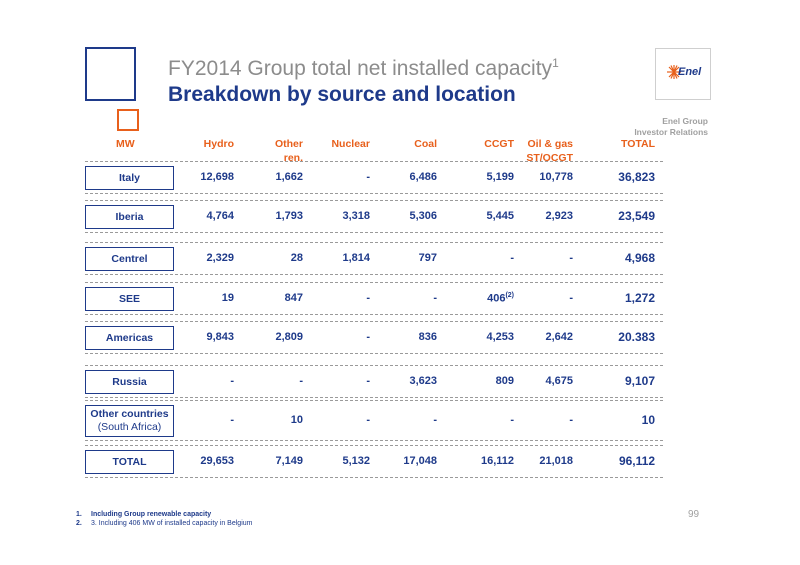  Describe the element at coordinates (496, 298) in the screenshot. I see `cell-value: 406` at that location.